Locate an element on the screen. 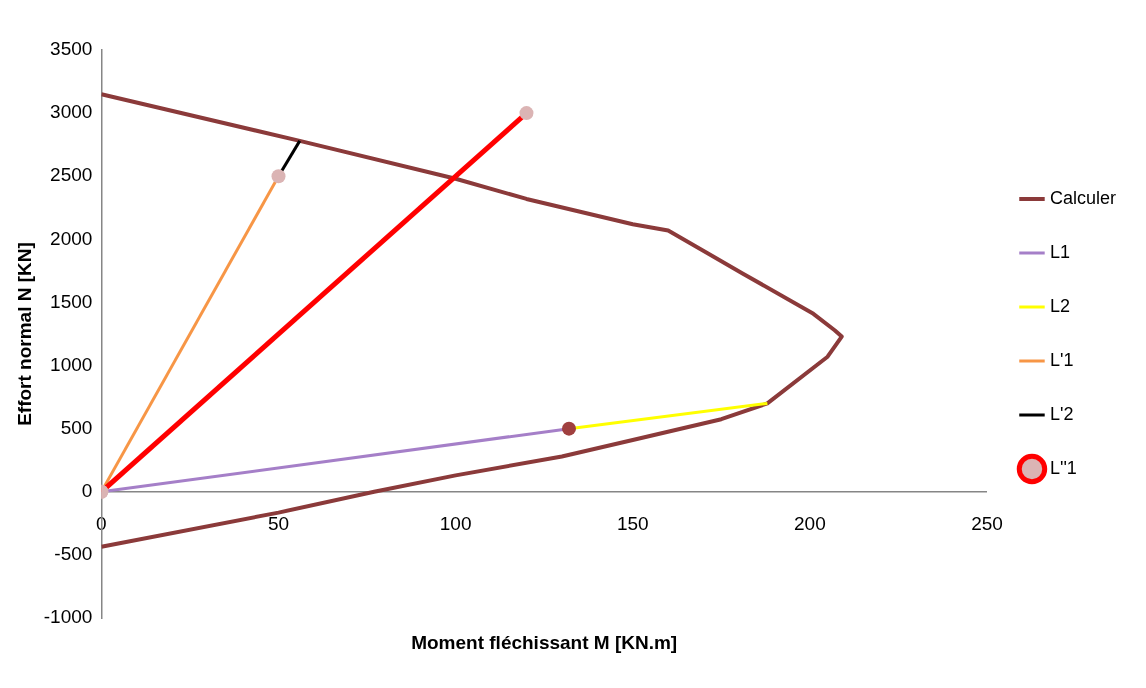  x-tick-label: 0 is located at coordinates (101, 524).